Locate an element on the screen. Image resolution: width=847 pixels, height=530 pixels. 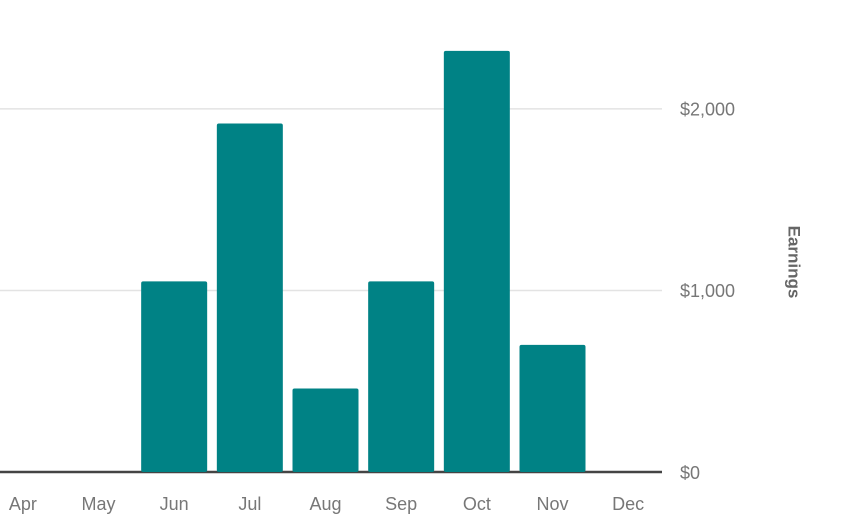
x-tick-label: Oct is located at coordinates (477, 504).